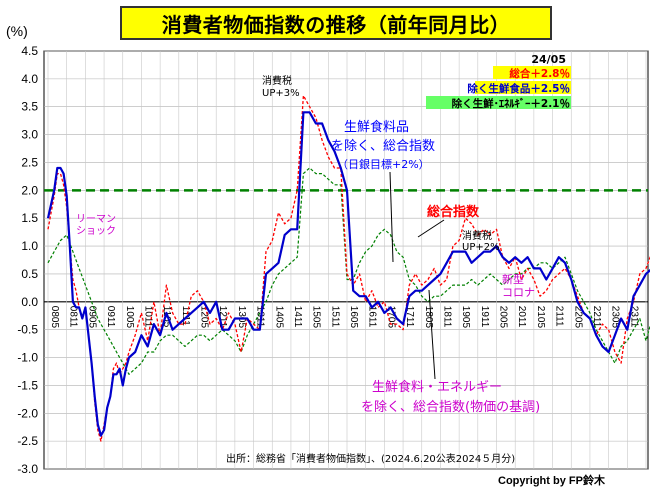 This screenshot has width=650, height=488. What do you see at coordinates (518, 292) in the screenshot?
I see `annotation-covid-line2: コロナ` at bounding box center [518, 292].